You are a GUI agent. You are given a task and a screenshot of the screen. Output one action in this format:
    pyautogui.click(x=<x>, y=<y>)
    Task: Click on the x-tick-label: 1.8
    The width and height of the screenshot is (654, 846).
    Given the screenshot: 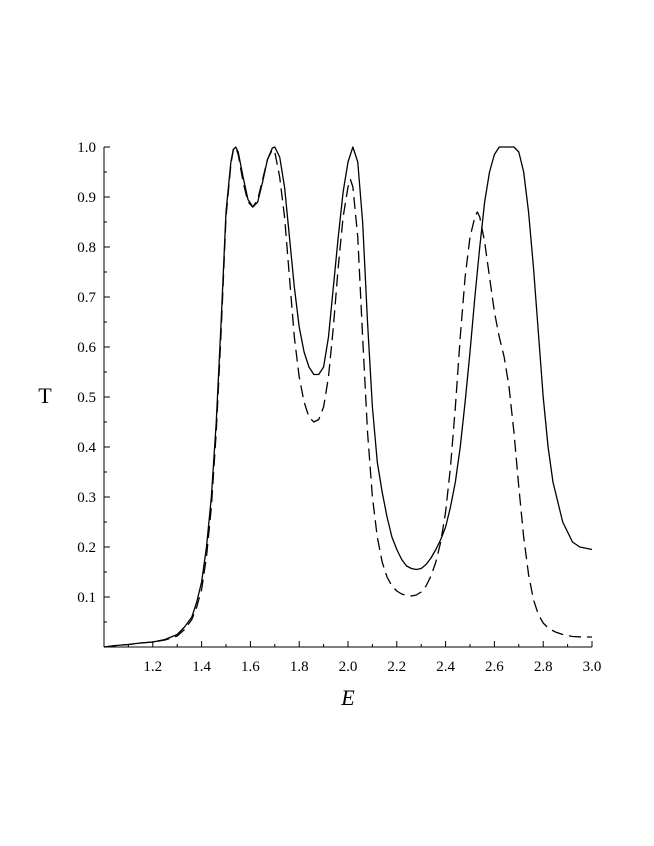 What is the action you would take?
    pyautogui.click(x=299, y=667)
    